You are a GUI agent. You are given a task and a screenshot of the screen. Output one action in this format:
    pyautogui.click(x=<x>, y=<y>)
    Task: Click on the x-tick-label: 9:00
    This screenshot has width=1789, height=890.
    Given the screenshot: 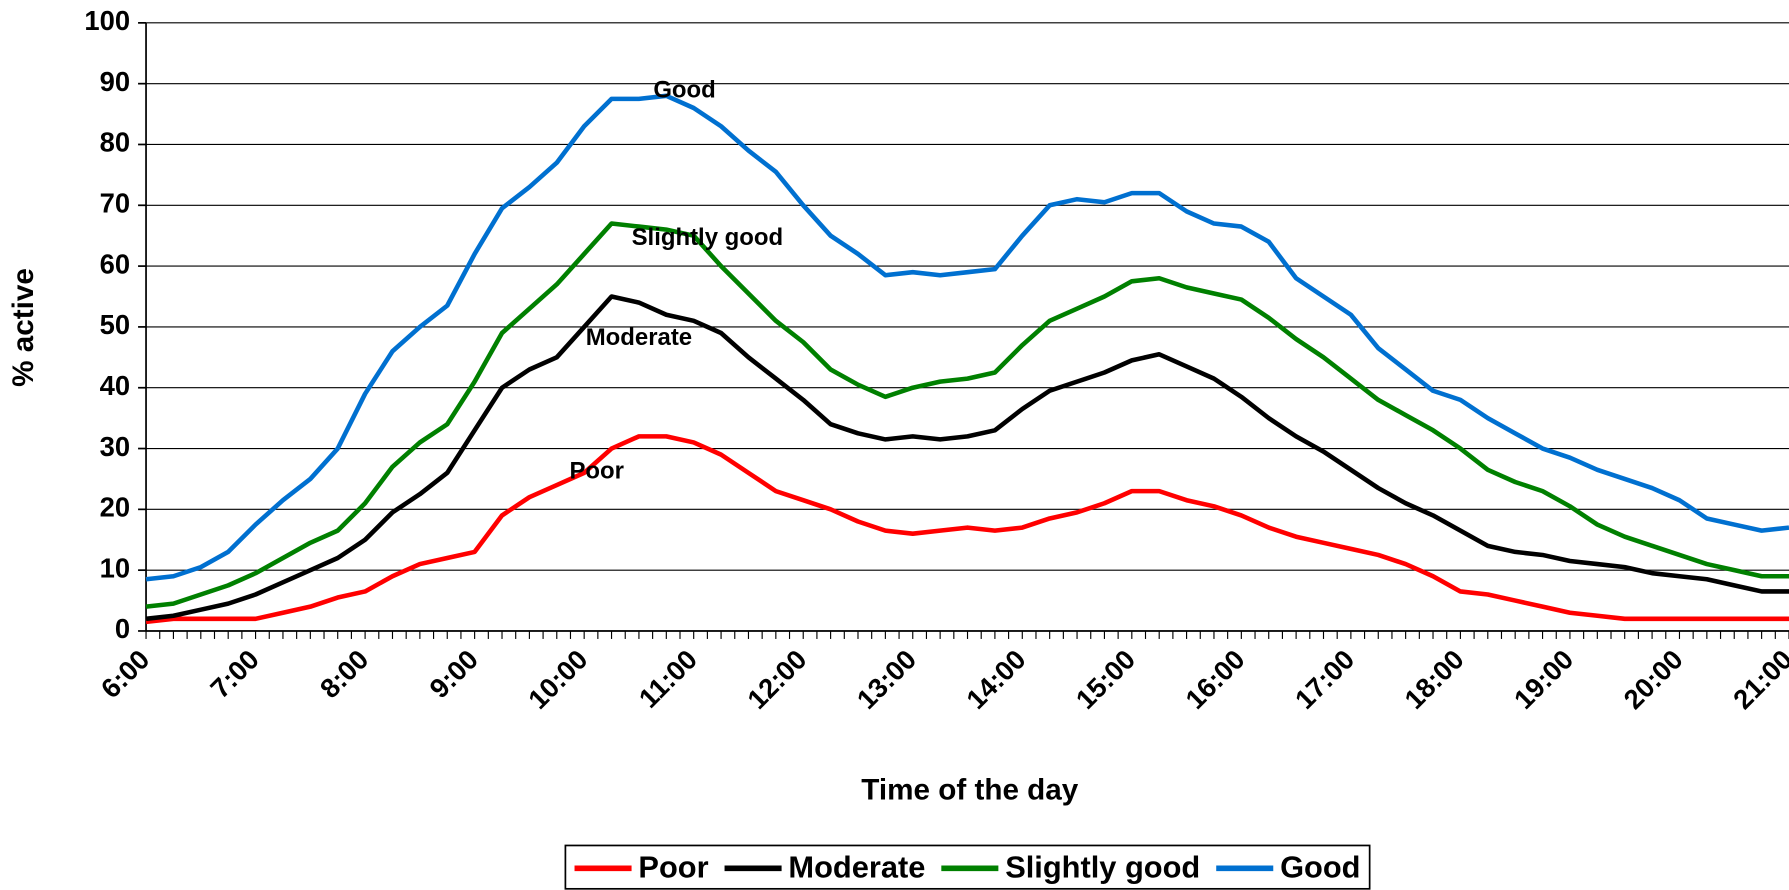 What is the action you would take?
    pyautogui.click(x=453, y=674)
    